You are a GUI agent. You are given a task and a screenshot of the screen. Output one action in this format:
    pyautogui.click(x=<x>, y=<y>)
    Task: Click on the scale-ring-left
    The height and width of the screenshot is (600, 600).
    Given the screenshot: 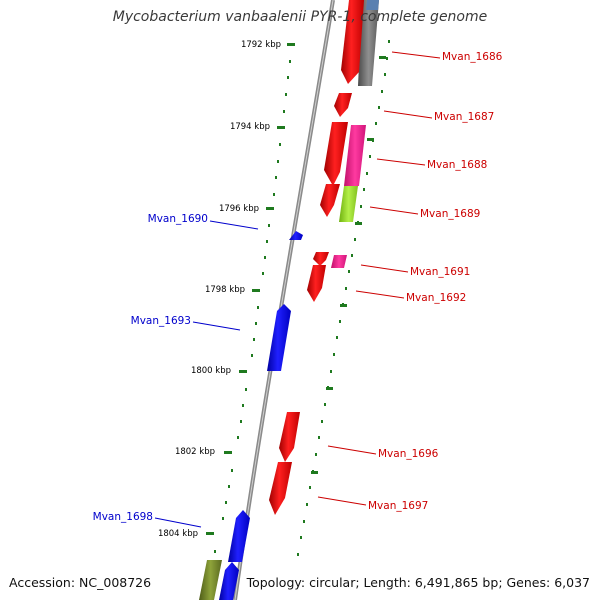 What is the action you would take?
    pyautogui.click(x=251, y=314)
    